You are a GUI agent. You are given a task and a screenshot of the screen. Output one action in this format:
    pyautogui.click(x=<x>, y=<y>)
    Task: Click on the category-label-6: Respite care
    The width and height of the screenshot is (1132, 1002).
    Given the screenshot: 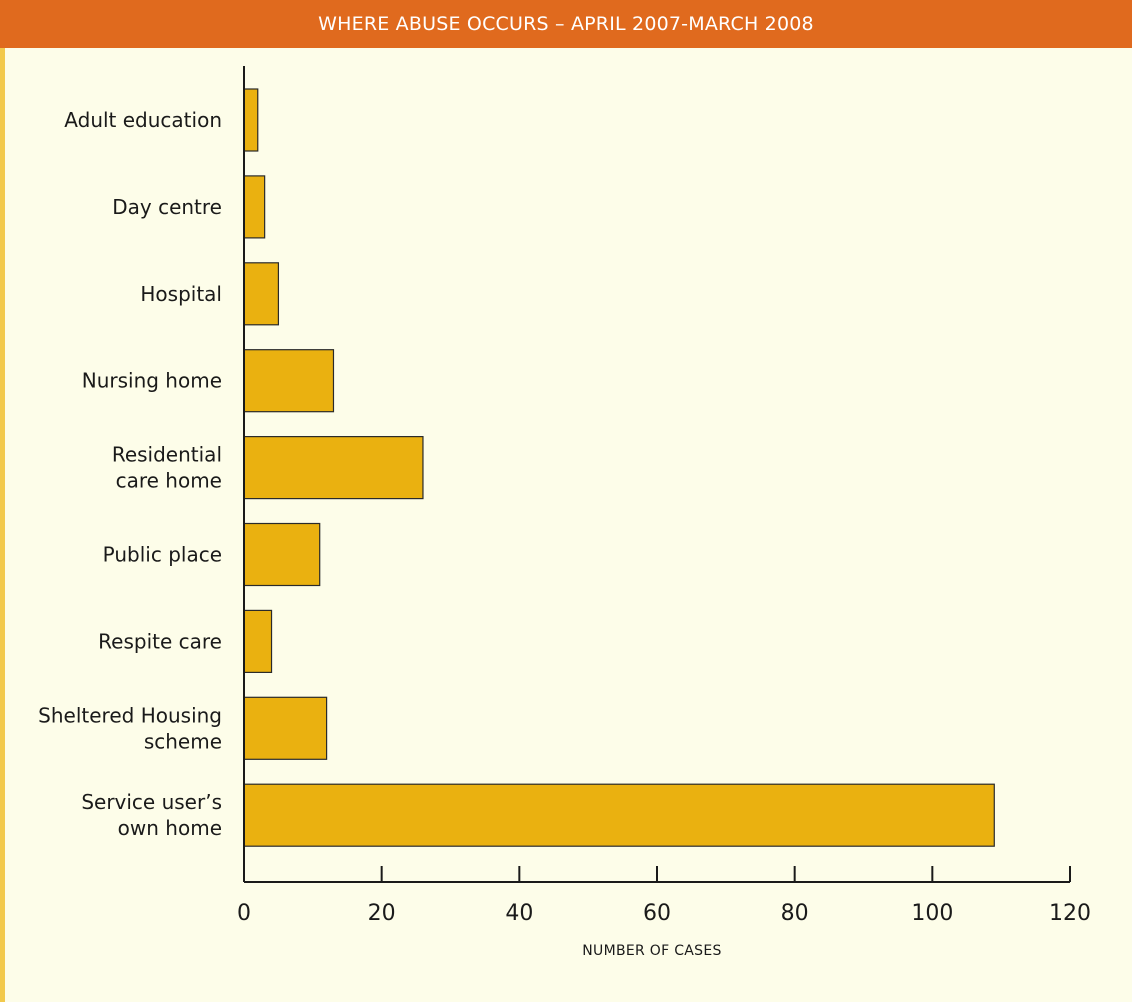 What is the action you would take?
    pyautogui.click(x=160, y=641)
    